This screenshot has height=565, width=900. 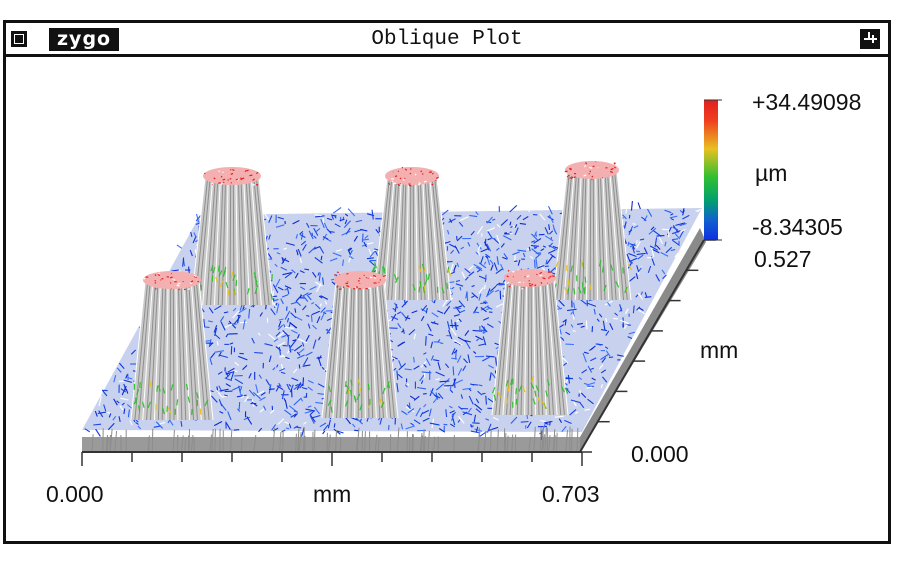 What do you see at coordinates (84, 39) in the screenshot?
I see `zygo-logo: zygo` at bounding box center [84, 39].